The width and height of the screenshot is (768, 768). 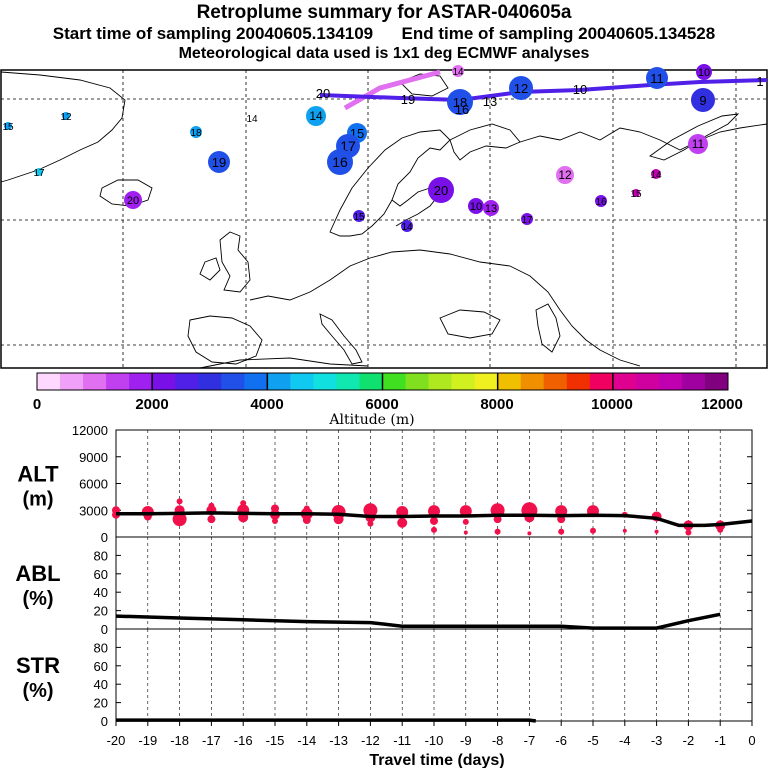 What do you see at coordinates (196, 132) in the screenshot?
I see `map-marker: 18` at bounding box center [196, 132].